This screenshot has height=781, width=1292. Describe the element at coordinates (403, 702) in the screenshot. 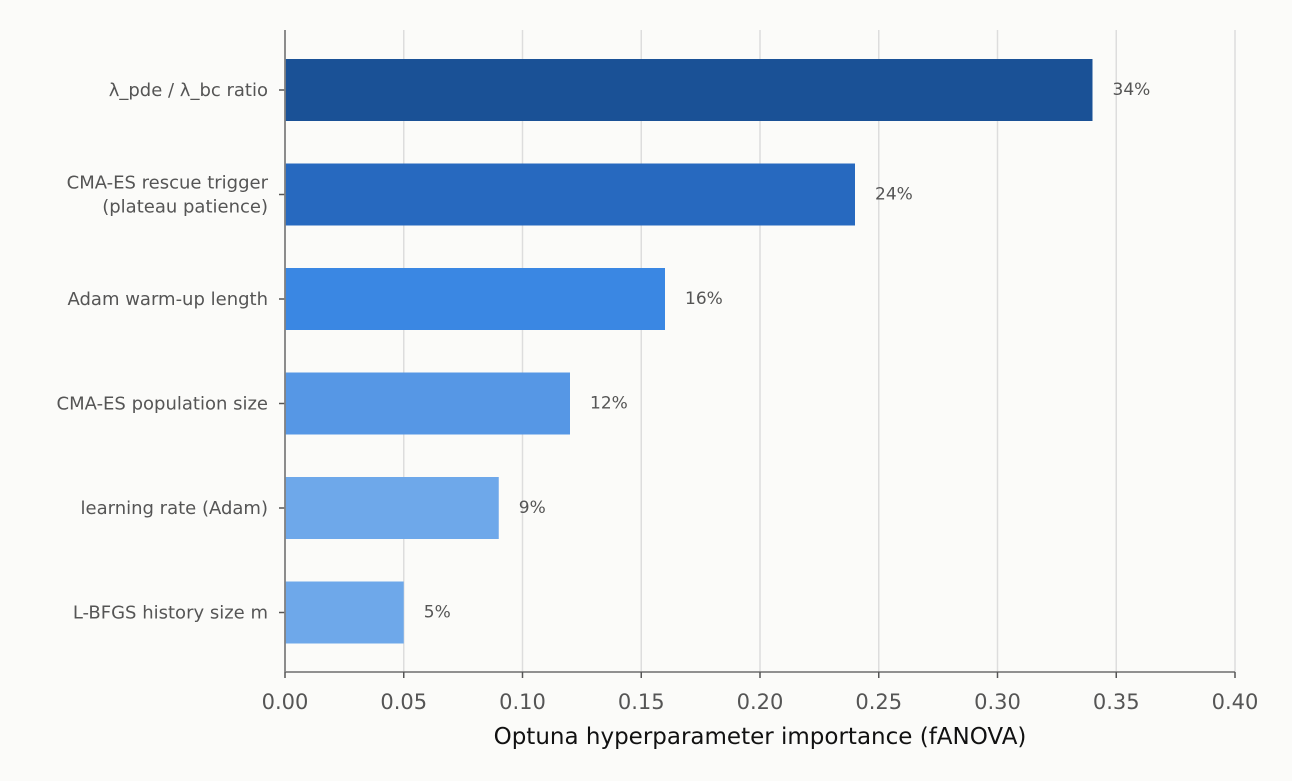

I see `x-tick-label: 0.05` at that location.